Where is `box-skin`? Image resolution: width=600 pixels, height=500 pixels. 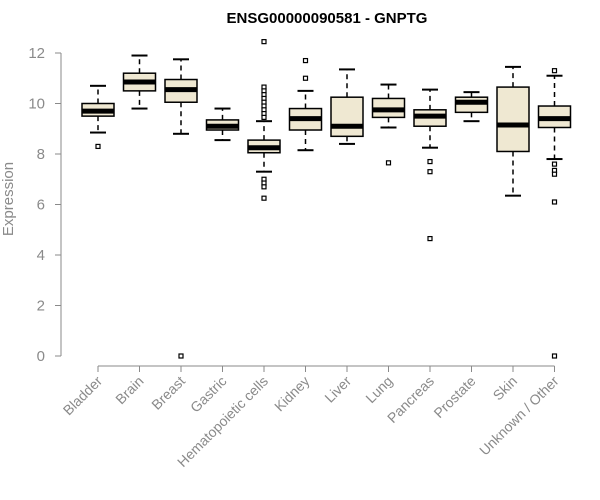 box-skin is located at coordinates (513, 131).